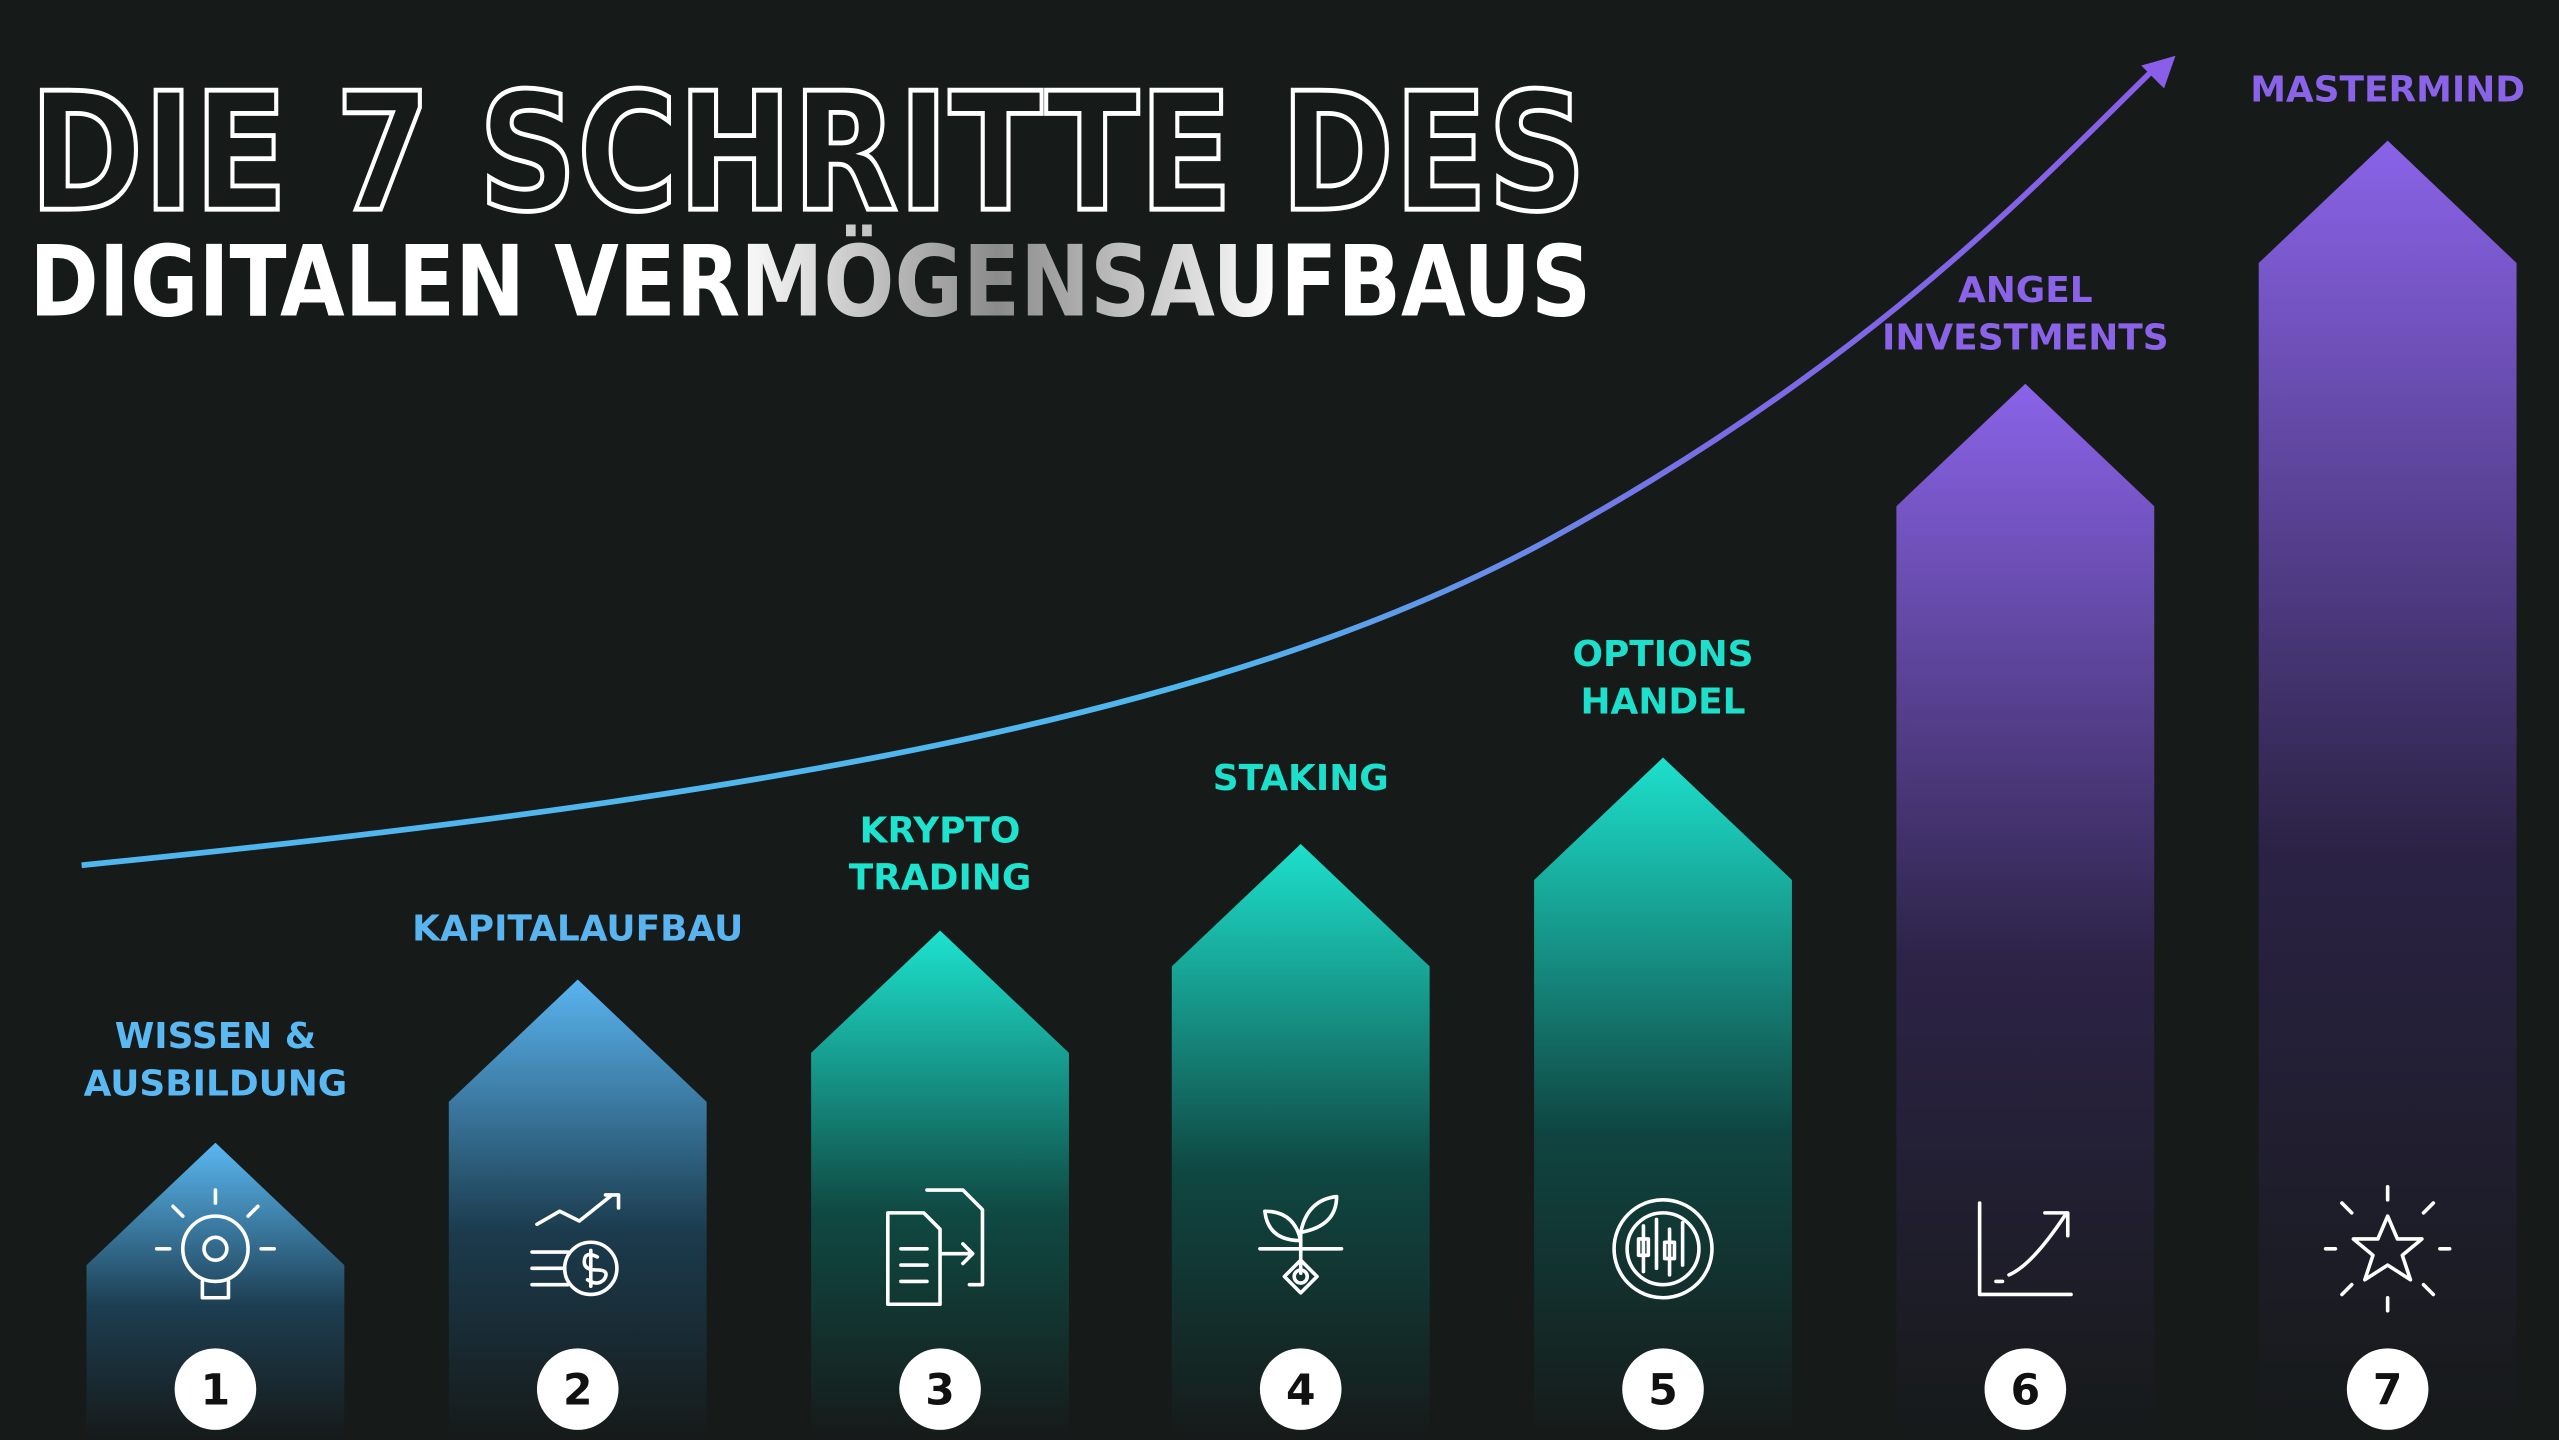 The height and width of the screenshot is (1440, 2559). What do you see at coordinates (215, 1036) in the screenshot?
I see `step-label: WISSEN &` at bounding box center [215, 1036].